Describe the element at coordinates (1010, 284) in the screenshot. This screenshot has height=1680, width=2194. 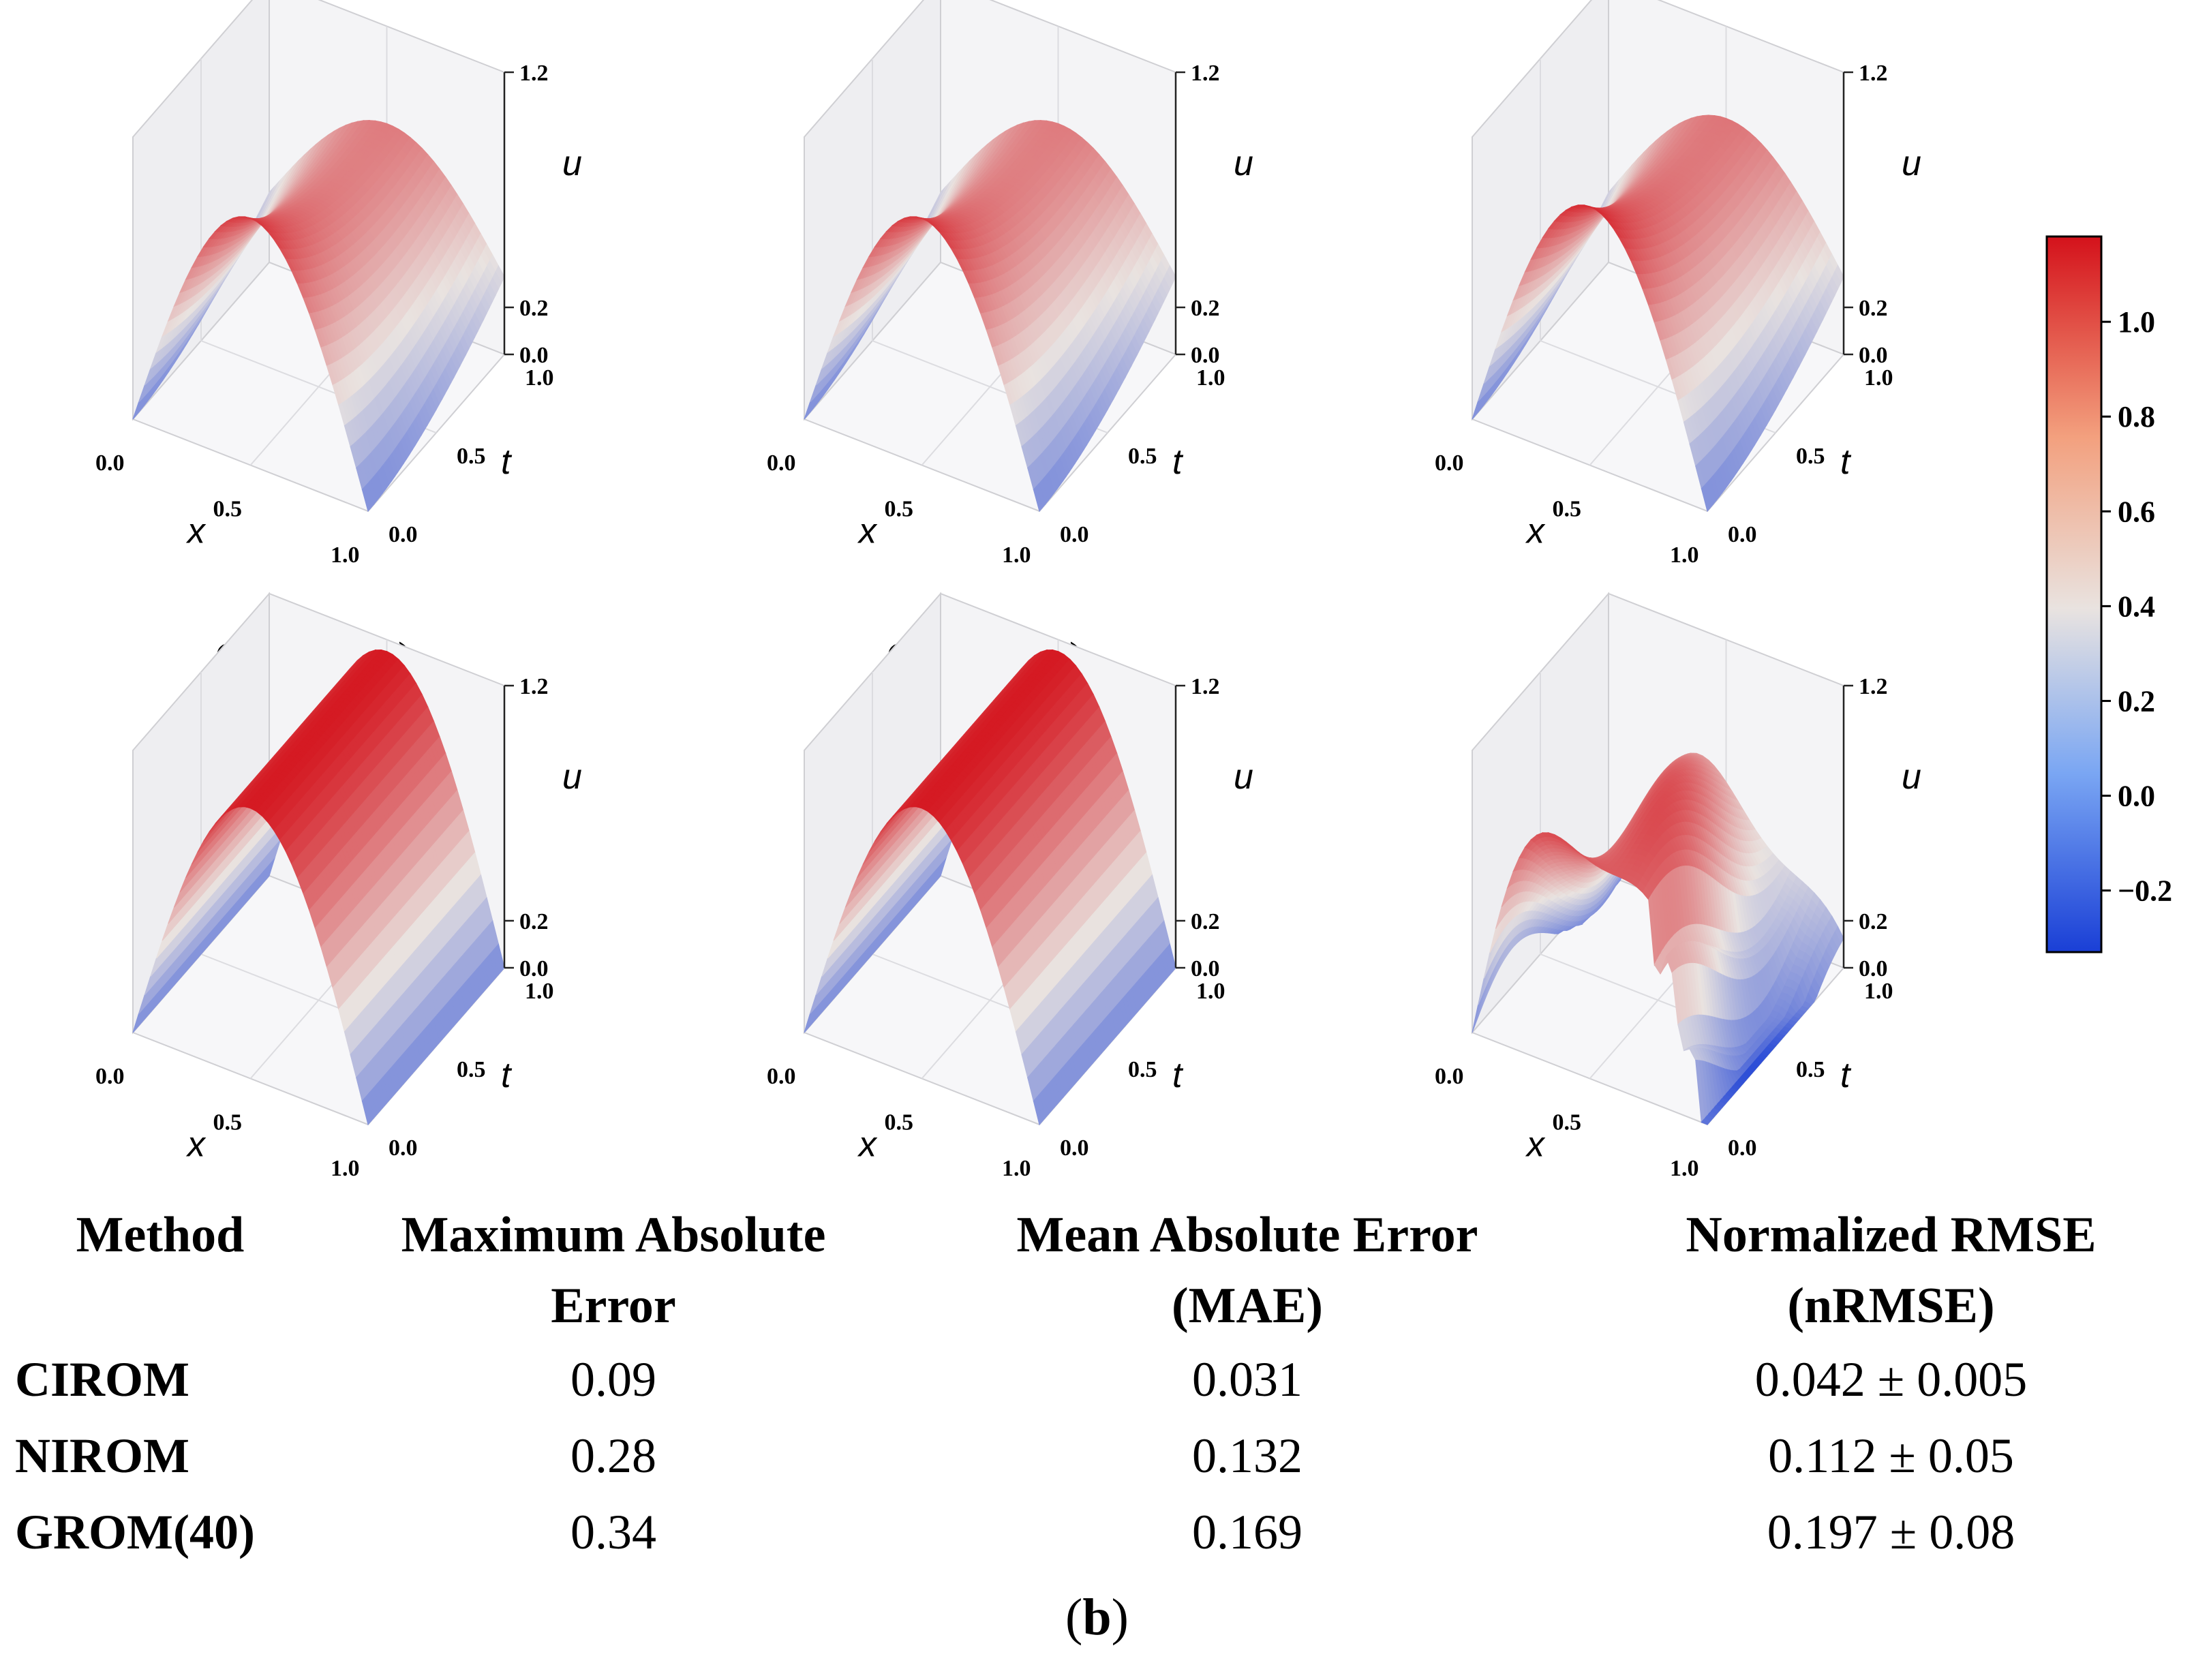
I see `surface-panel: True0.00.21.2u0.00.51.0x0.00.51.0t` at that location.